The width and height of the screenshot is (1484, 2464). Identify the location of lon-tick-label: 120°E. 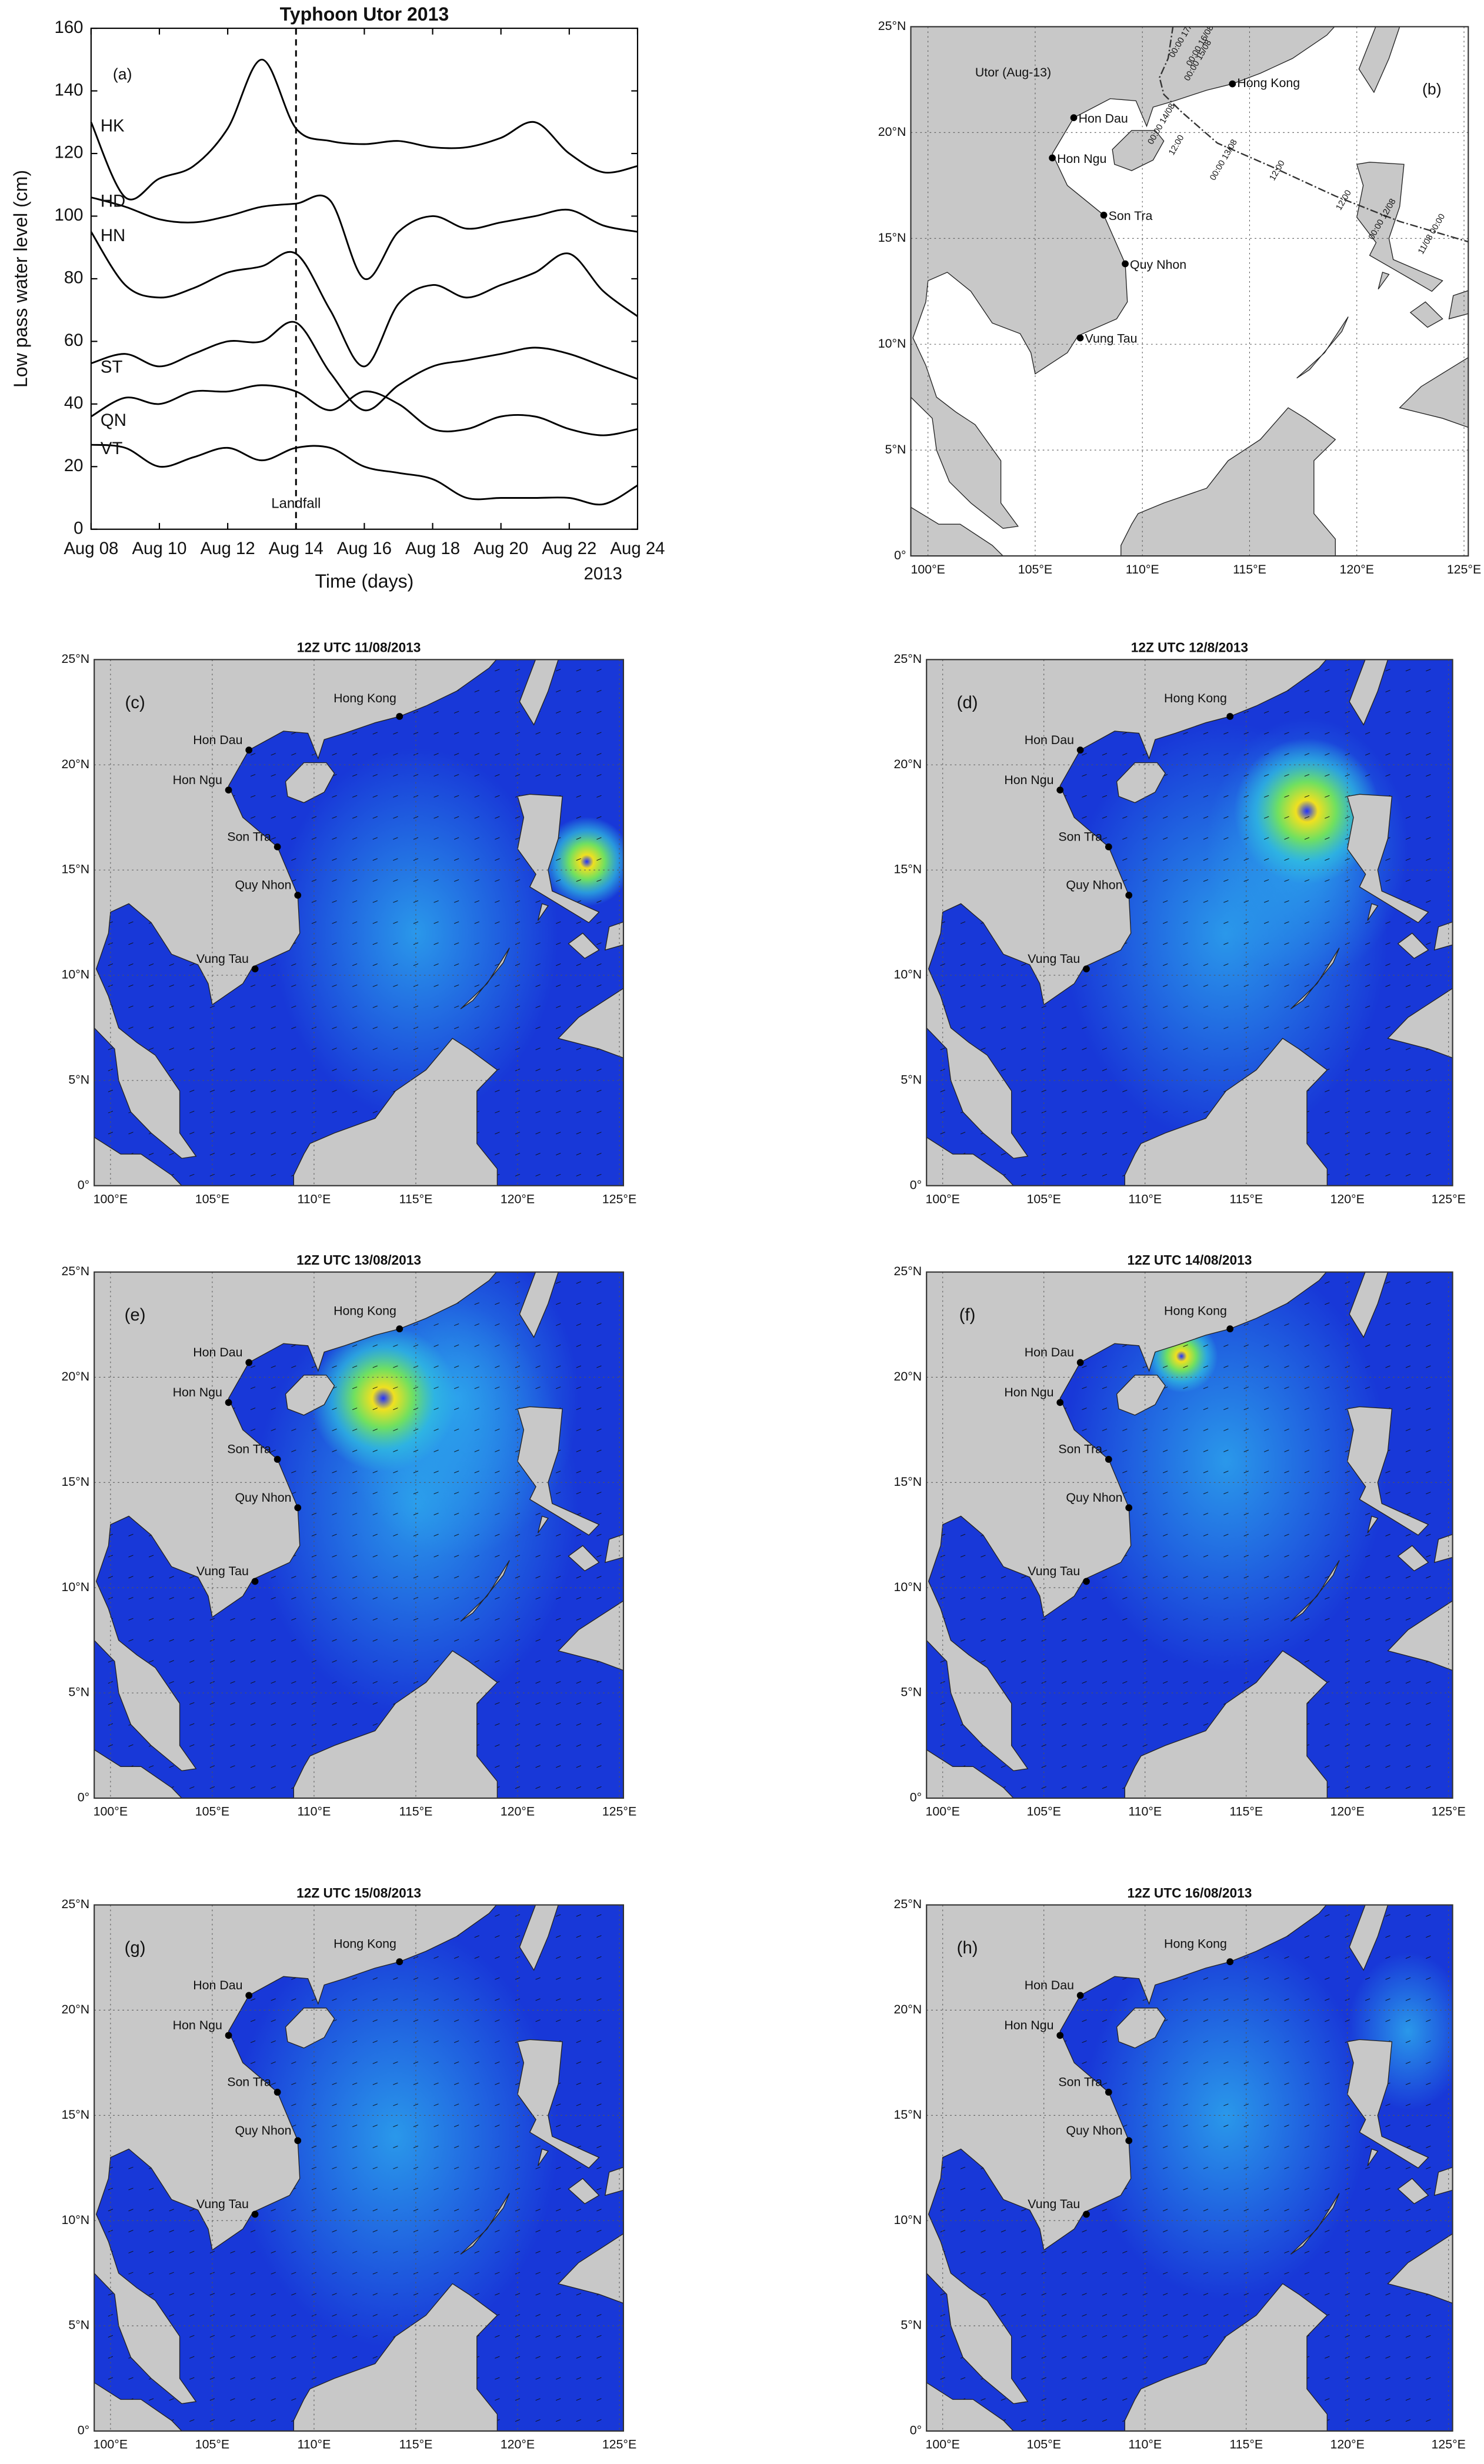
(1347, 1812).